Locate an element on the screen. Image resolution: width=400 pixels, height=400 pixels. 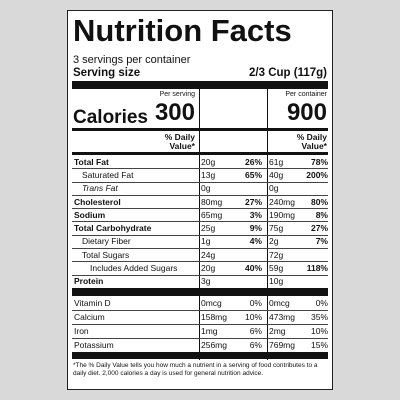
amount: 80mg is located at coordinates (212, 201).